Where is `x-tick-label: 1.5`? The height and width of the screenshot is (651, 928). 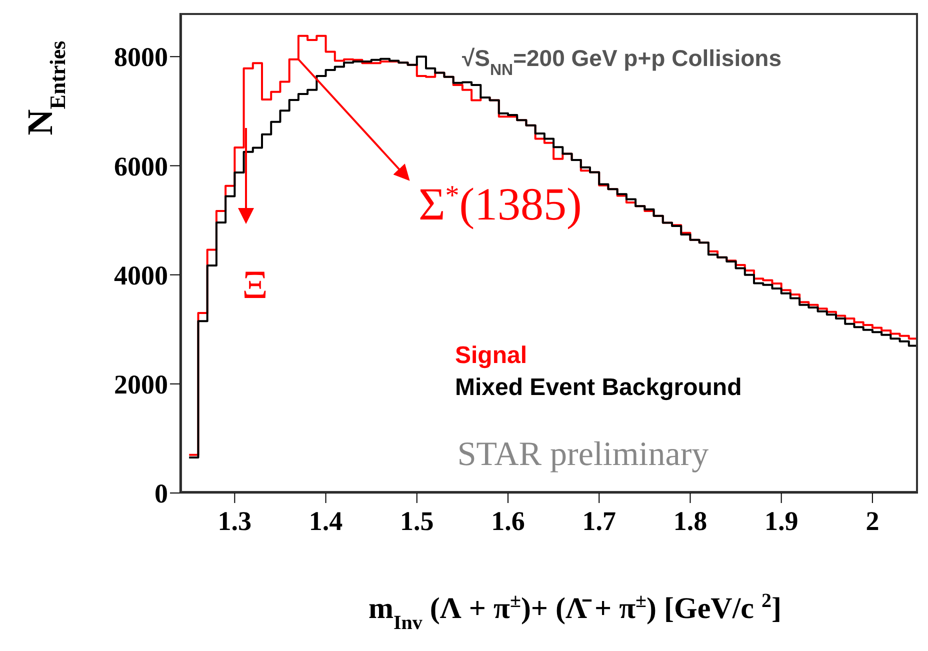
x-tick-label: 1.5 is located at coordinates (417, 521).